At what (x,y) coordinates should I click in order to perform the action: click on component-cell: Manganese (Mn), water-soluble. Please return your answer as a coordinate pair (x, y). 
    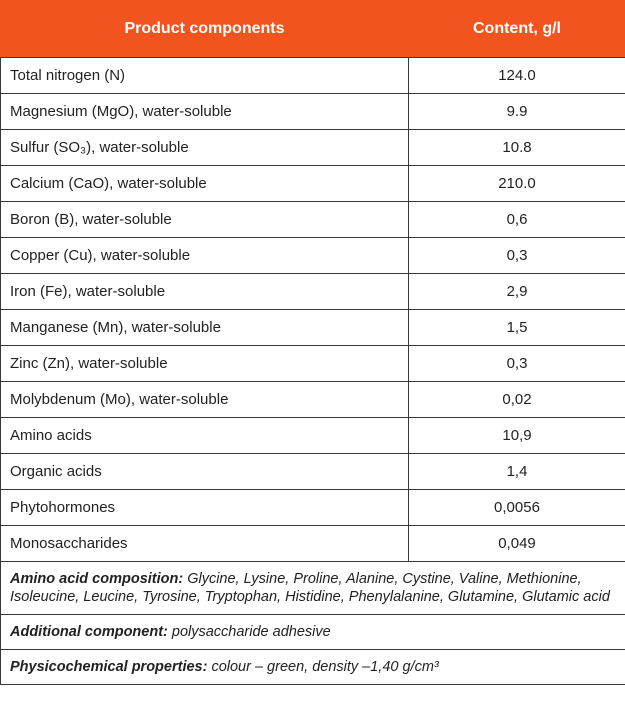
    Looking at the image, I should click on (204, 327).